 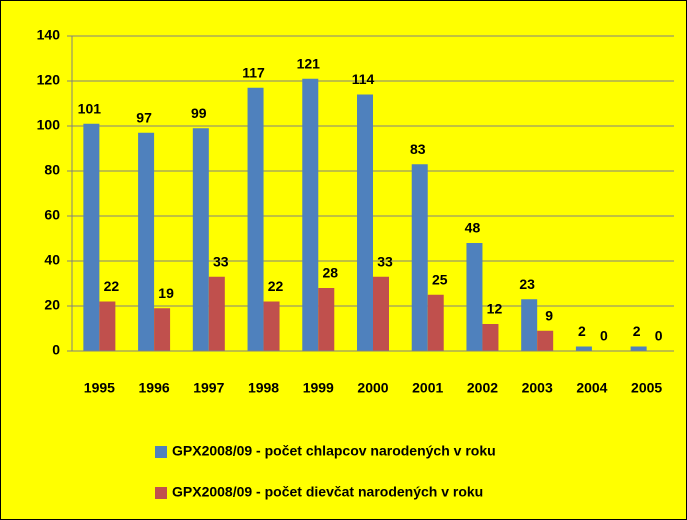 I want to click on data-label: 28, so click(x=330, y=273).